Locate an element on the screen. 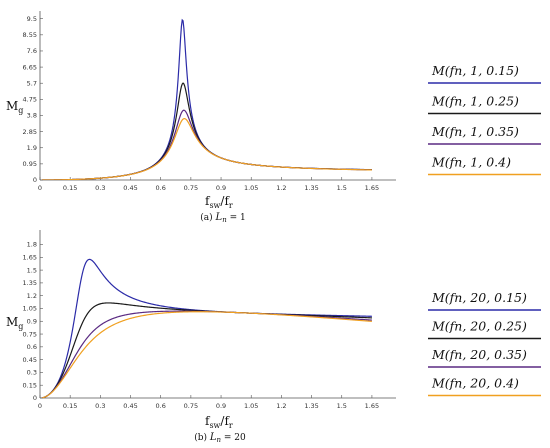  y-tick-label: 5.7 is located at coordinates (32, 83).